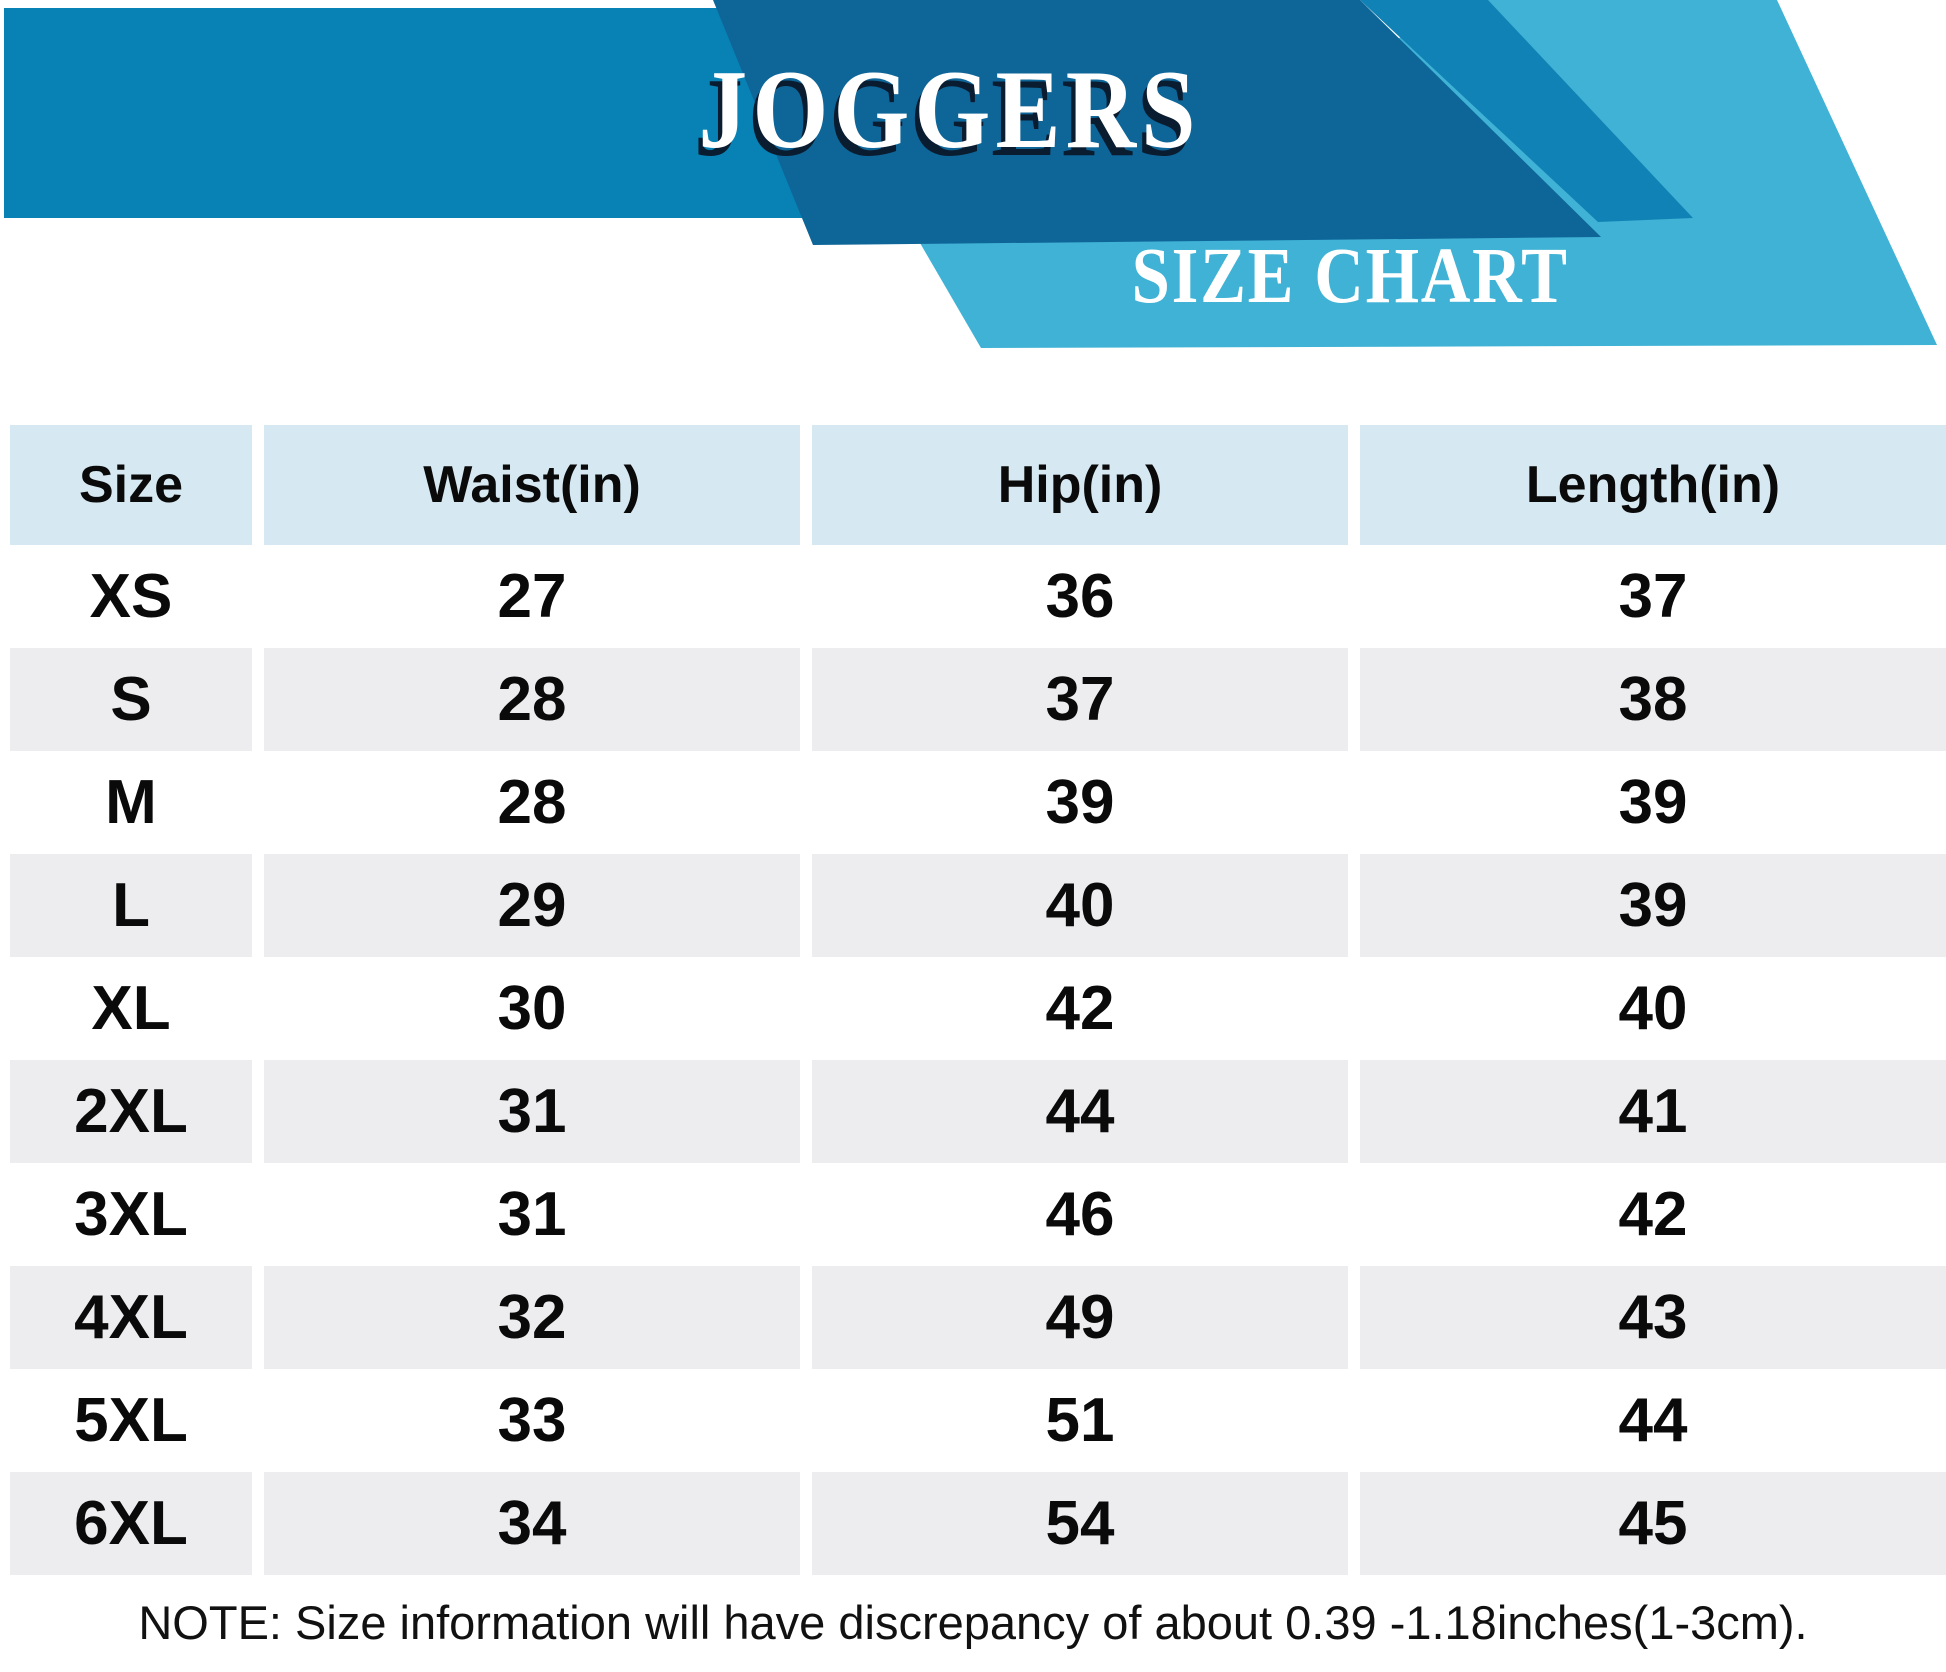  I want to click on table-row: 4XL 32 49 43, so click(978, 1317).